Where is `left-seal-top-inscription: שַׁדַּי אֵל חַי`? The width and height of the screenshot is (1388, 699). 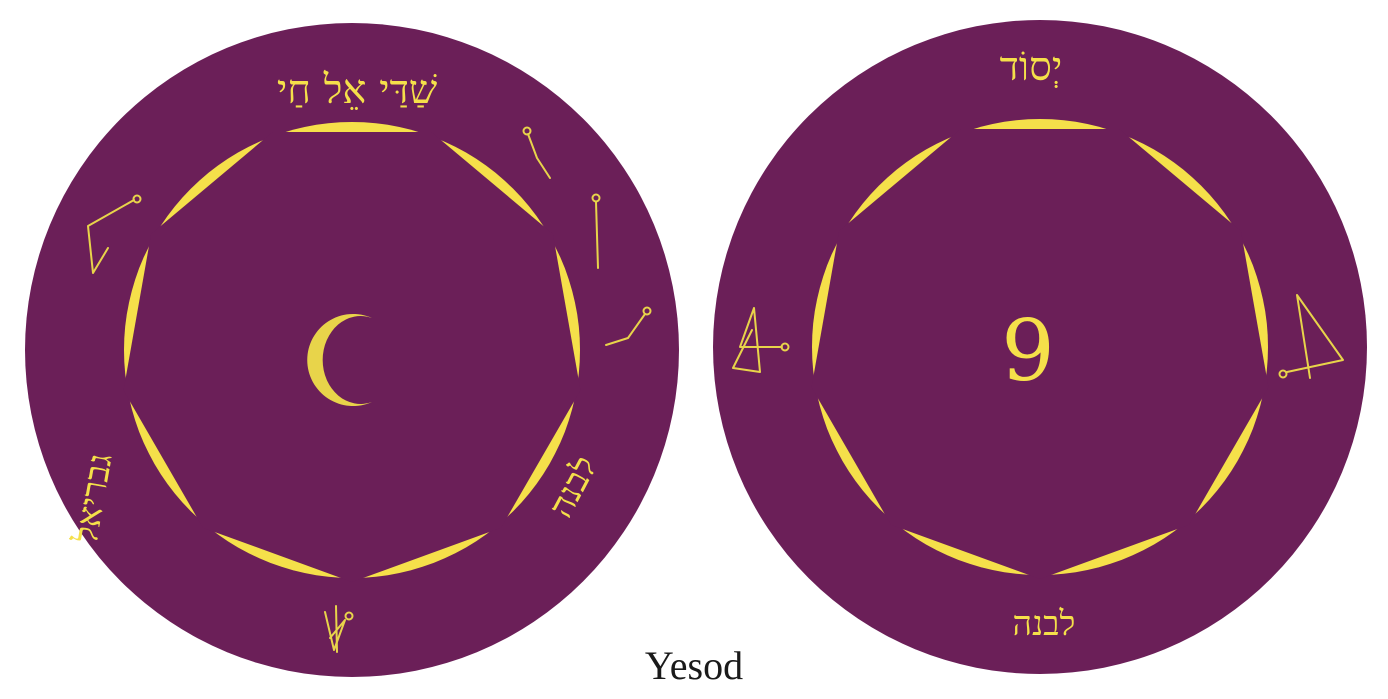 left-seal-top-inscription: שַׁדַּי אֵל חַי is located at coordinates (357, 90).